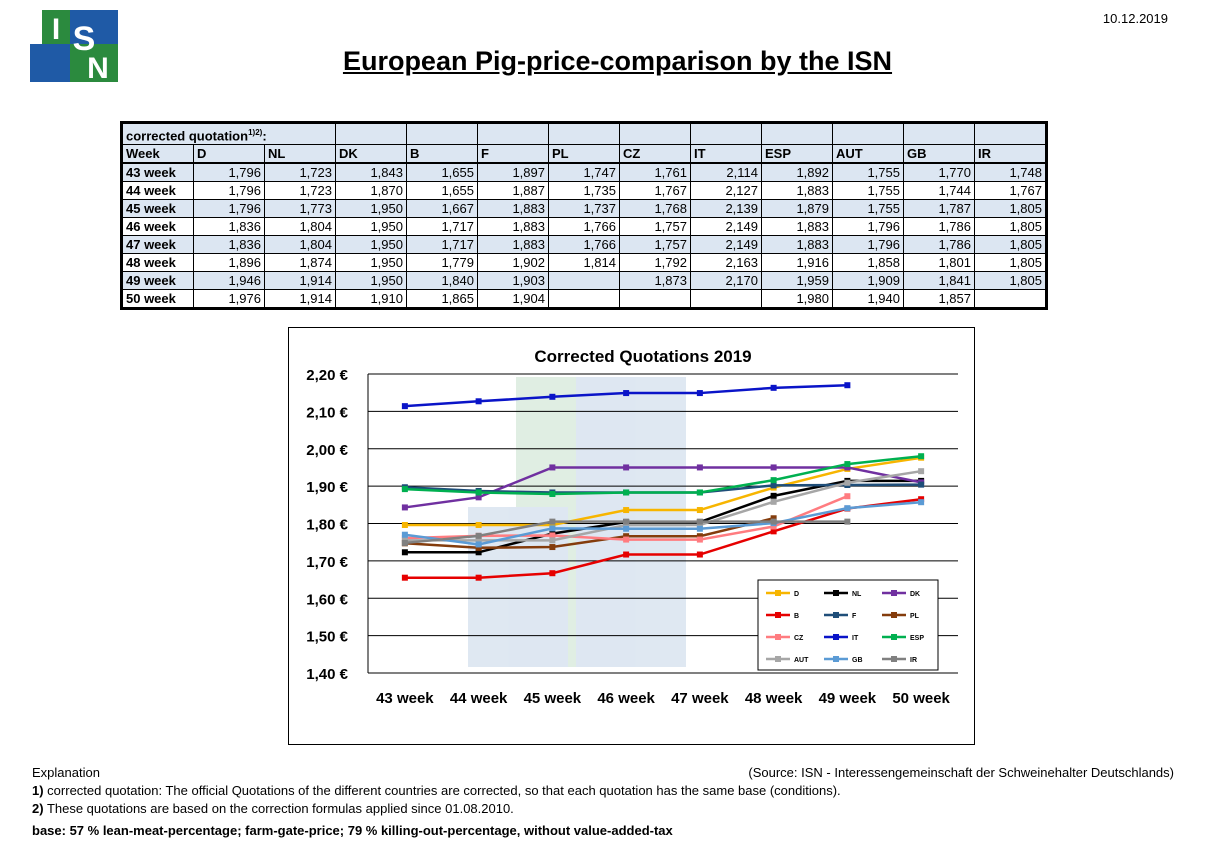 The image size is (1208, 848). Describe the element at coordinates (655, 154) in the screenshot. I see `header-cell: CZ` at that location.